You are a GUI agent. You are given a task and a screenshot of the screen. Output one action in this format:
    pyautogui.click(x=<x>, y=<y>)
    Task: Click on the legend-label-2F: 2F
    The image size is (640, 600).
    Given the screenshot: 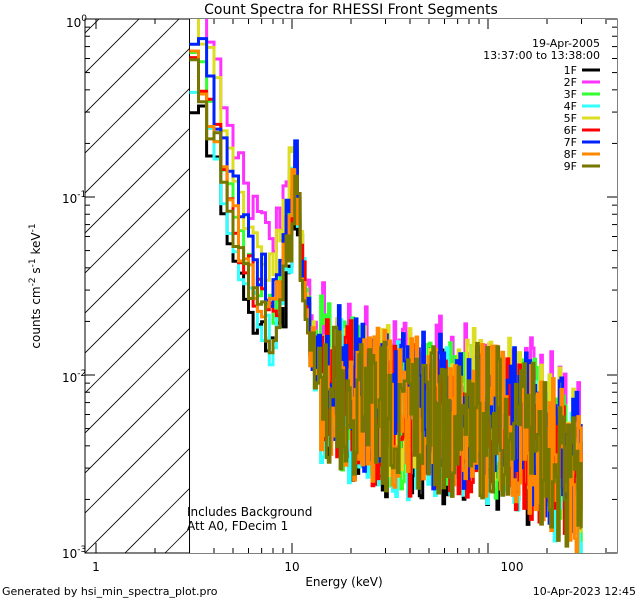 What is the action you would take?
    pyautogui.click(x=570, y=82)
    